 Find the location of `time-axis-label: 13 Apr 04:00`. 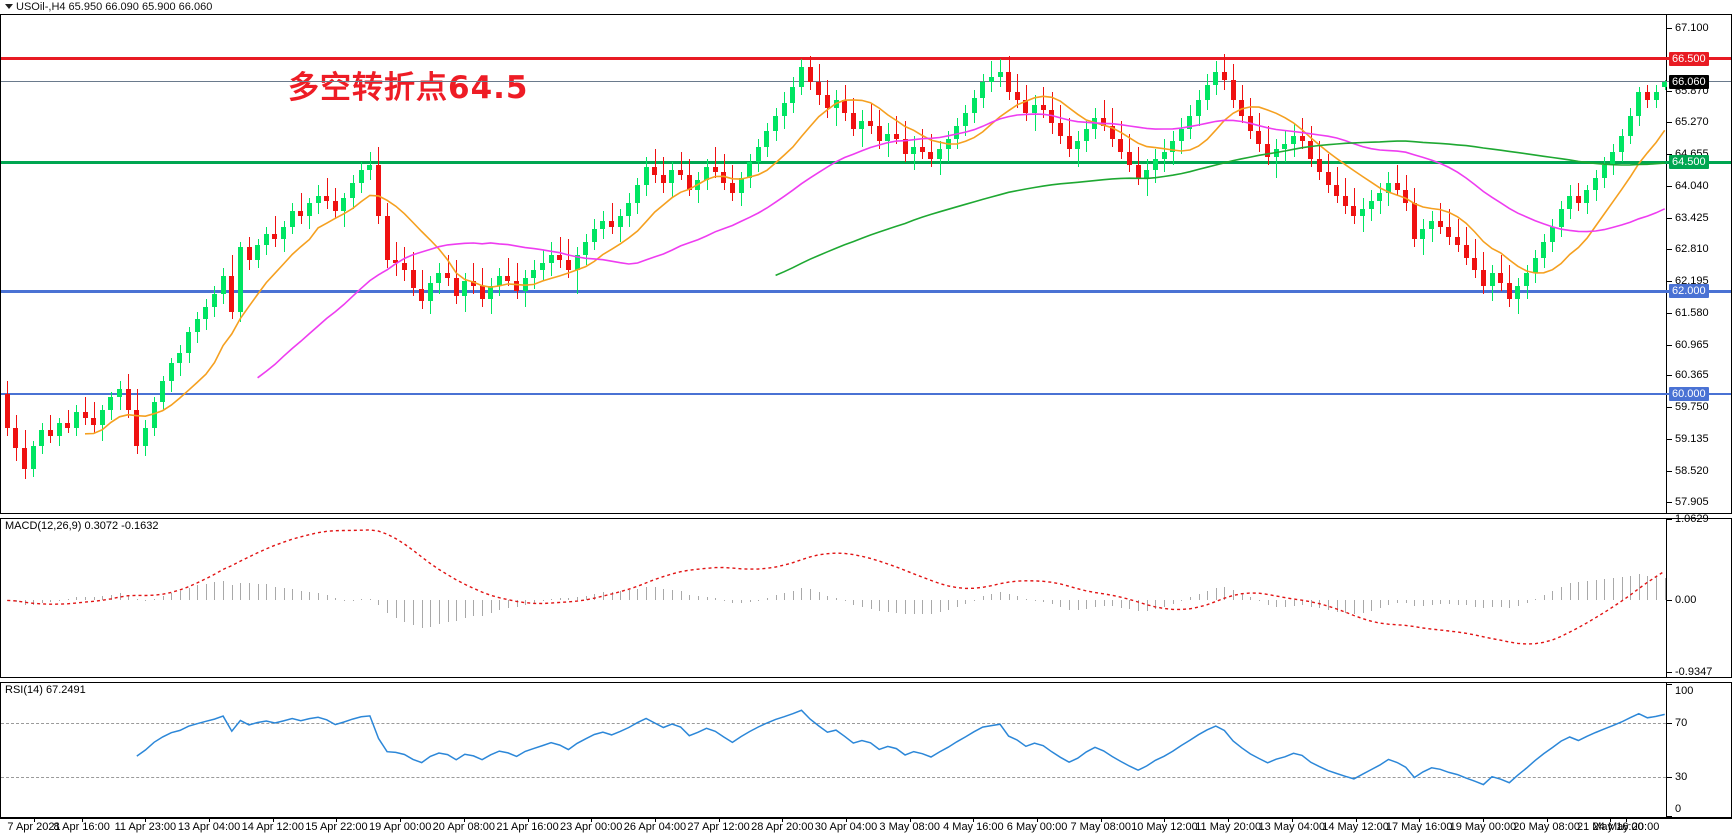

time-axis-label: 13 Apr 04:00 is located at coordinates (209, 827).